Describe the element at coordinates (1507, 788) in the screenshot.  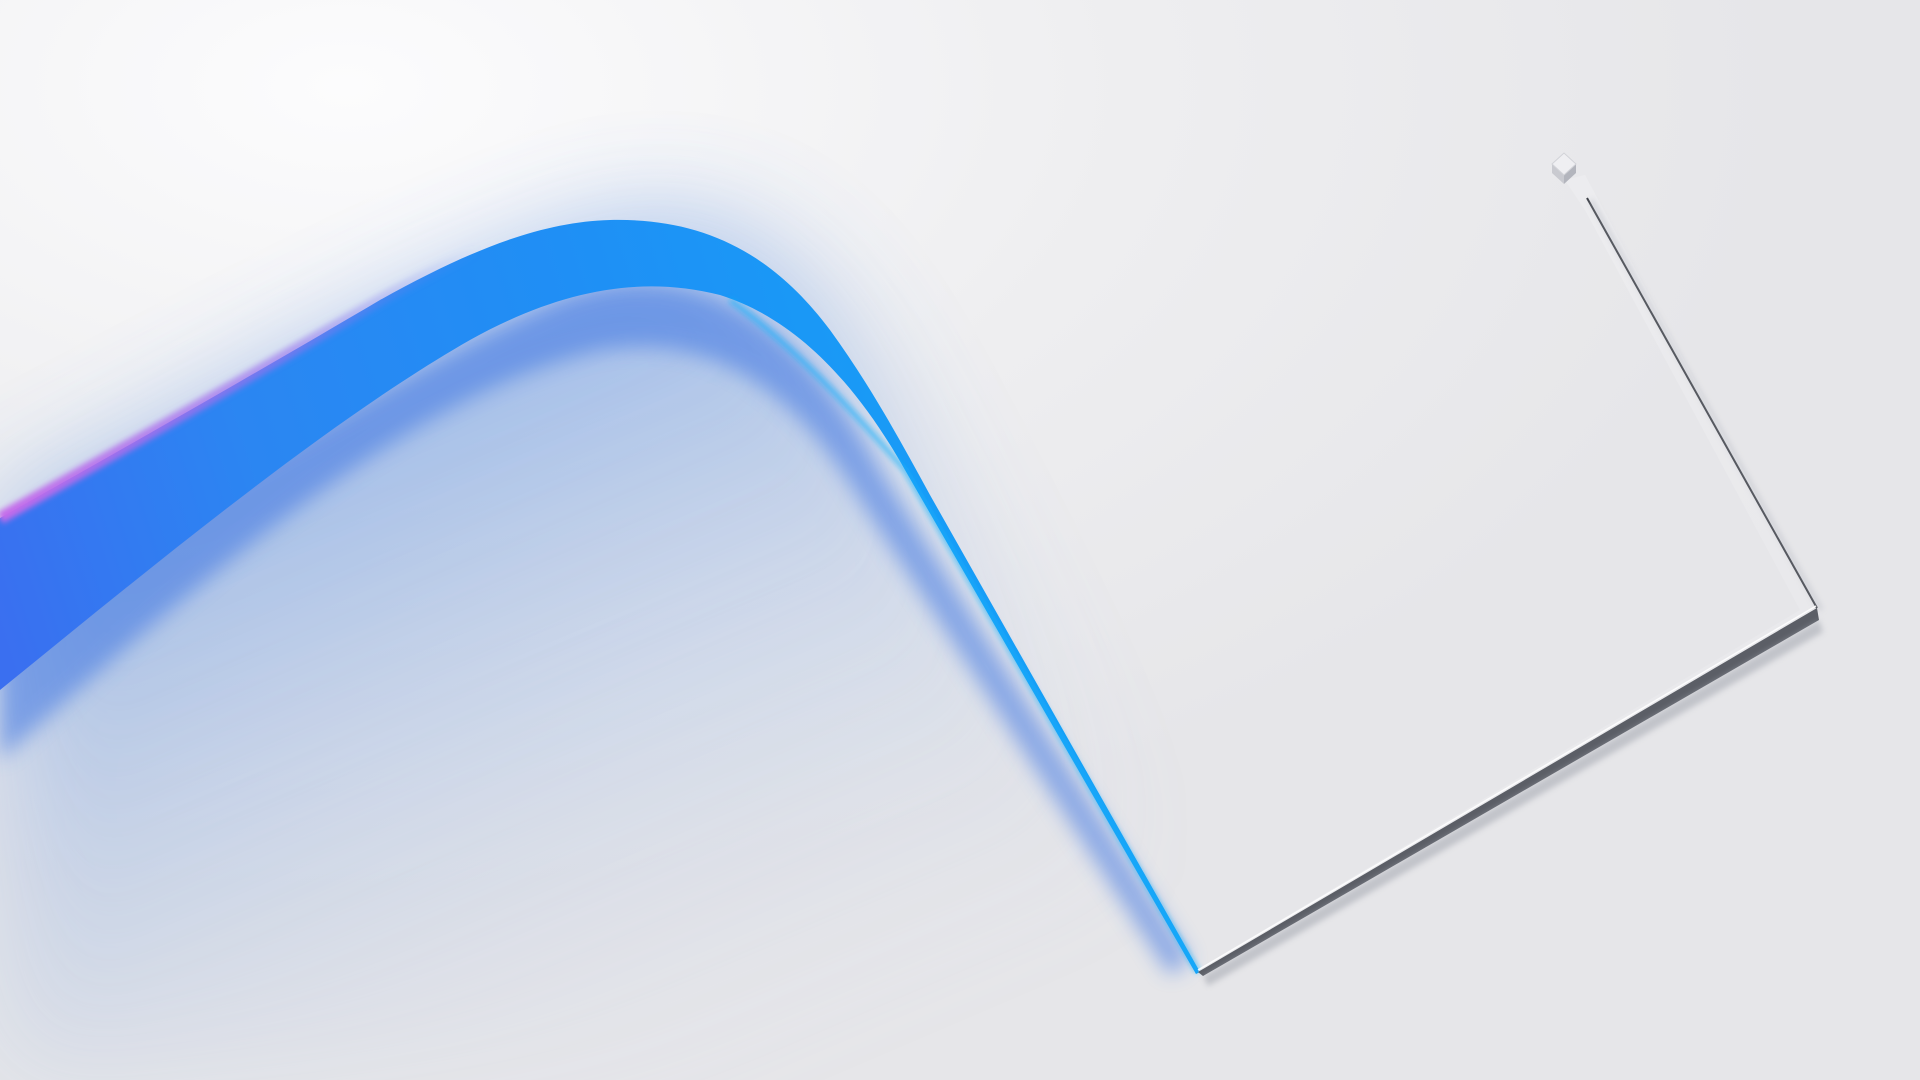
I see `square-edge-bottom-highlight` at that location.